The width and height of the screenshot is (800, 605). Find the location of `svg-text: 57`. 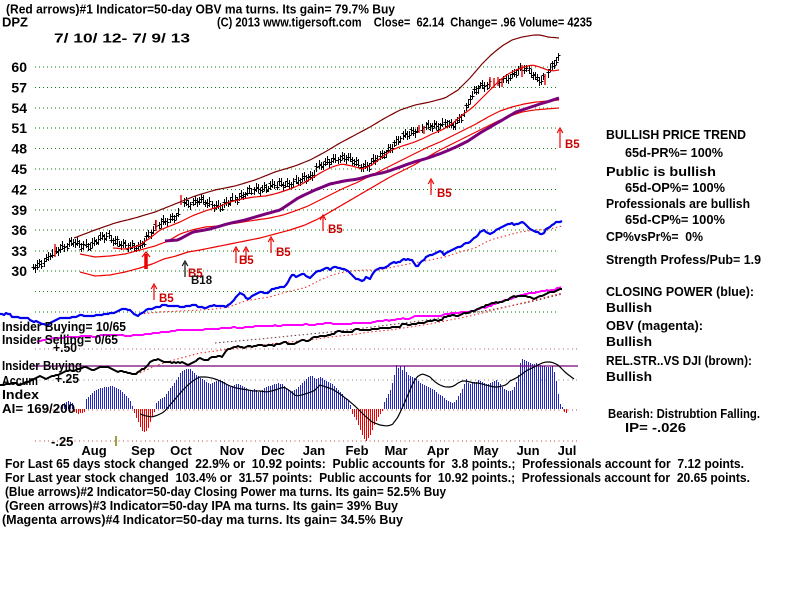

svg-text: 57 is located at coordinates (19, 88).